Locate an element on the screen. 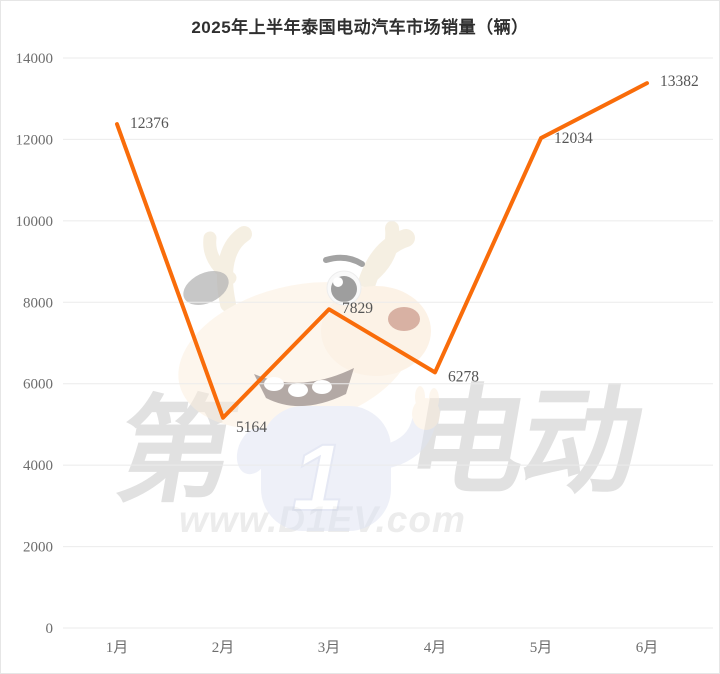 This screenshot has width=720, height=674. y-axis-tick-label: 6000 is located at coordinates (38, 385).